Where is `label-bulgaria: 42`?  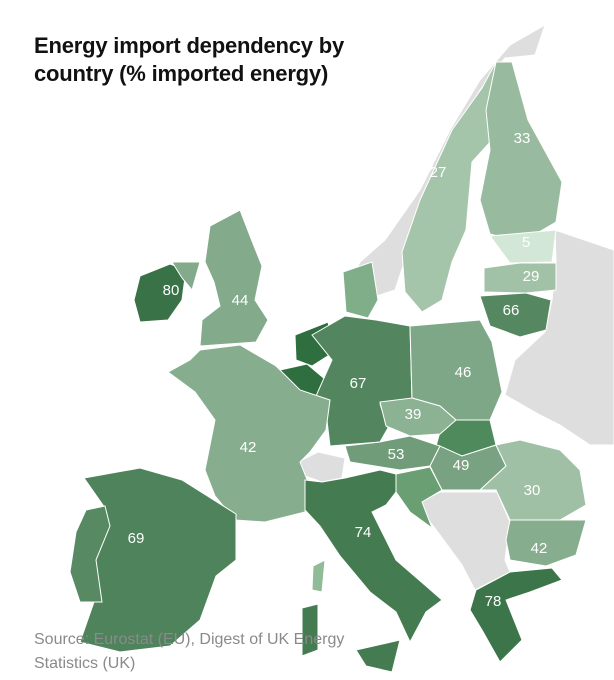 label-bulgaria: 42 is located at coordinates (539, 548).